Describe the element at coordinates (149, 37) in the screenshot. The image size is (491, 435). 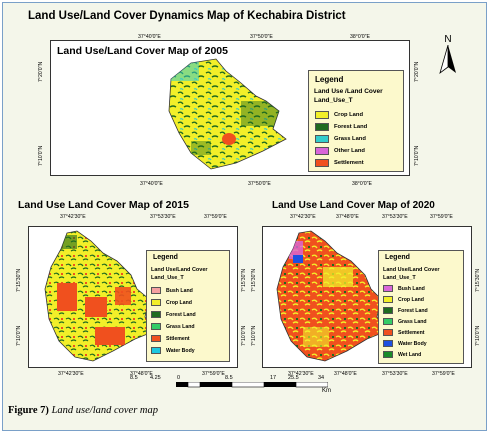
I see `map-2005-top-coord-1: 37°40'0"E` at that location.